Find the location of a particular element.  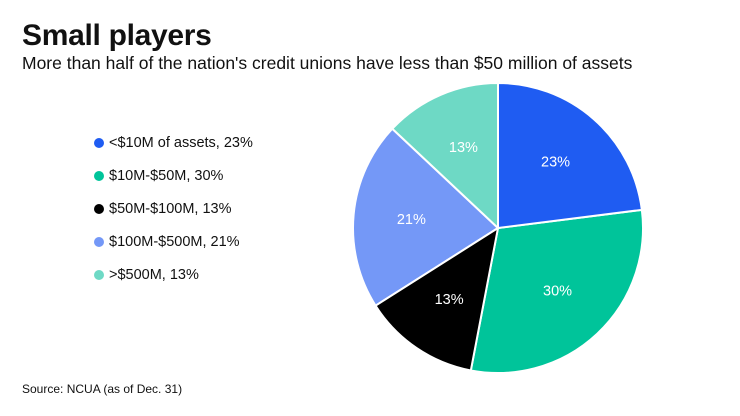

pie-data-label-over-500m: 13% is located at coordinates (463, 148).